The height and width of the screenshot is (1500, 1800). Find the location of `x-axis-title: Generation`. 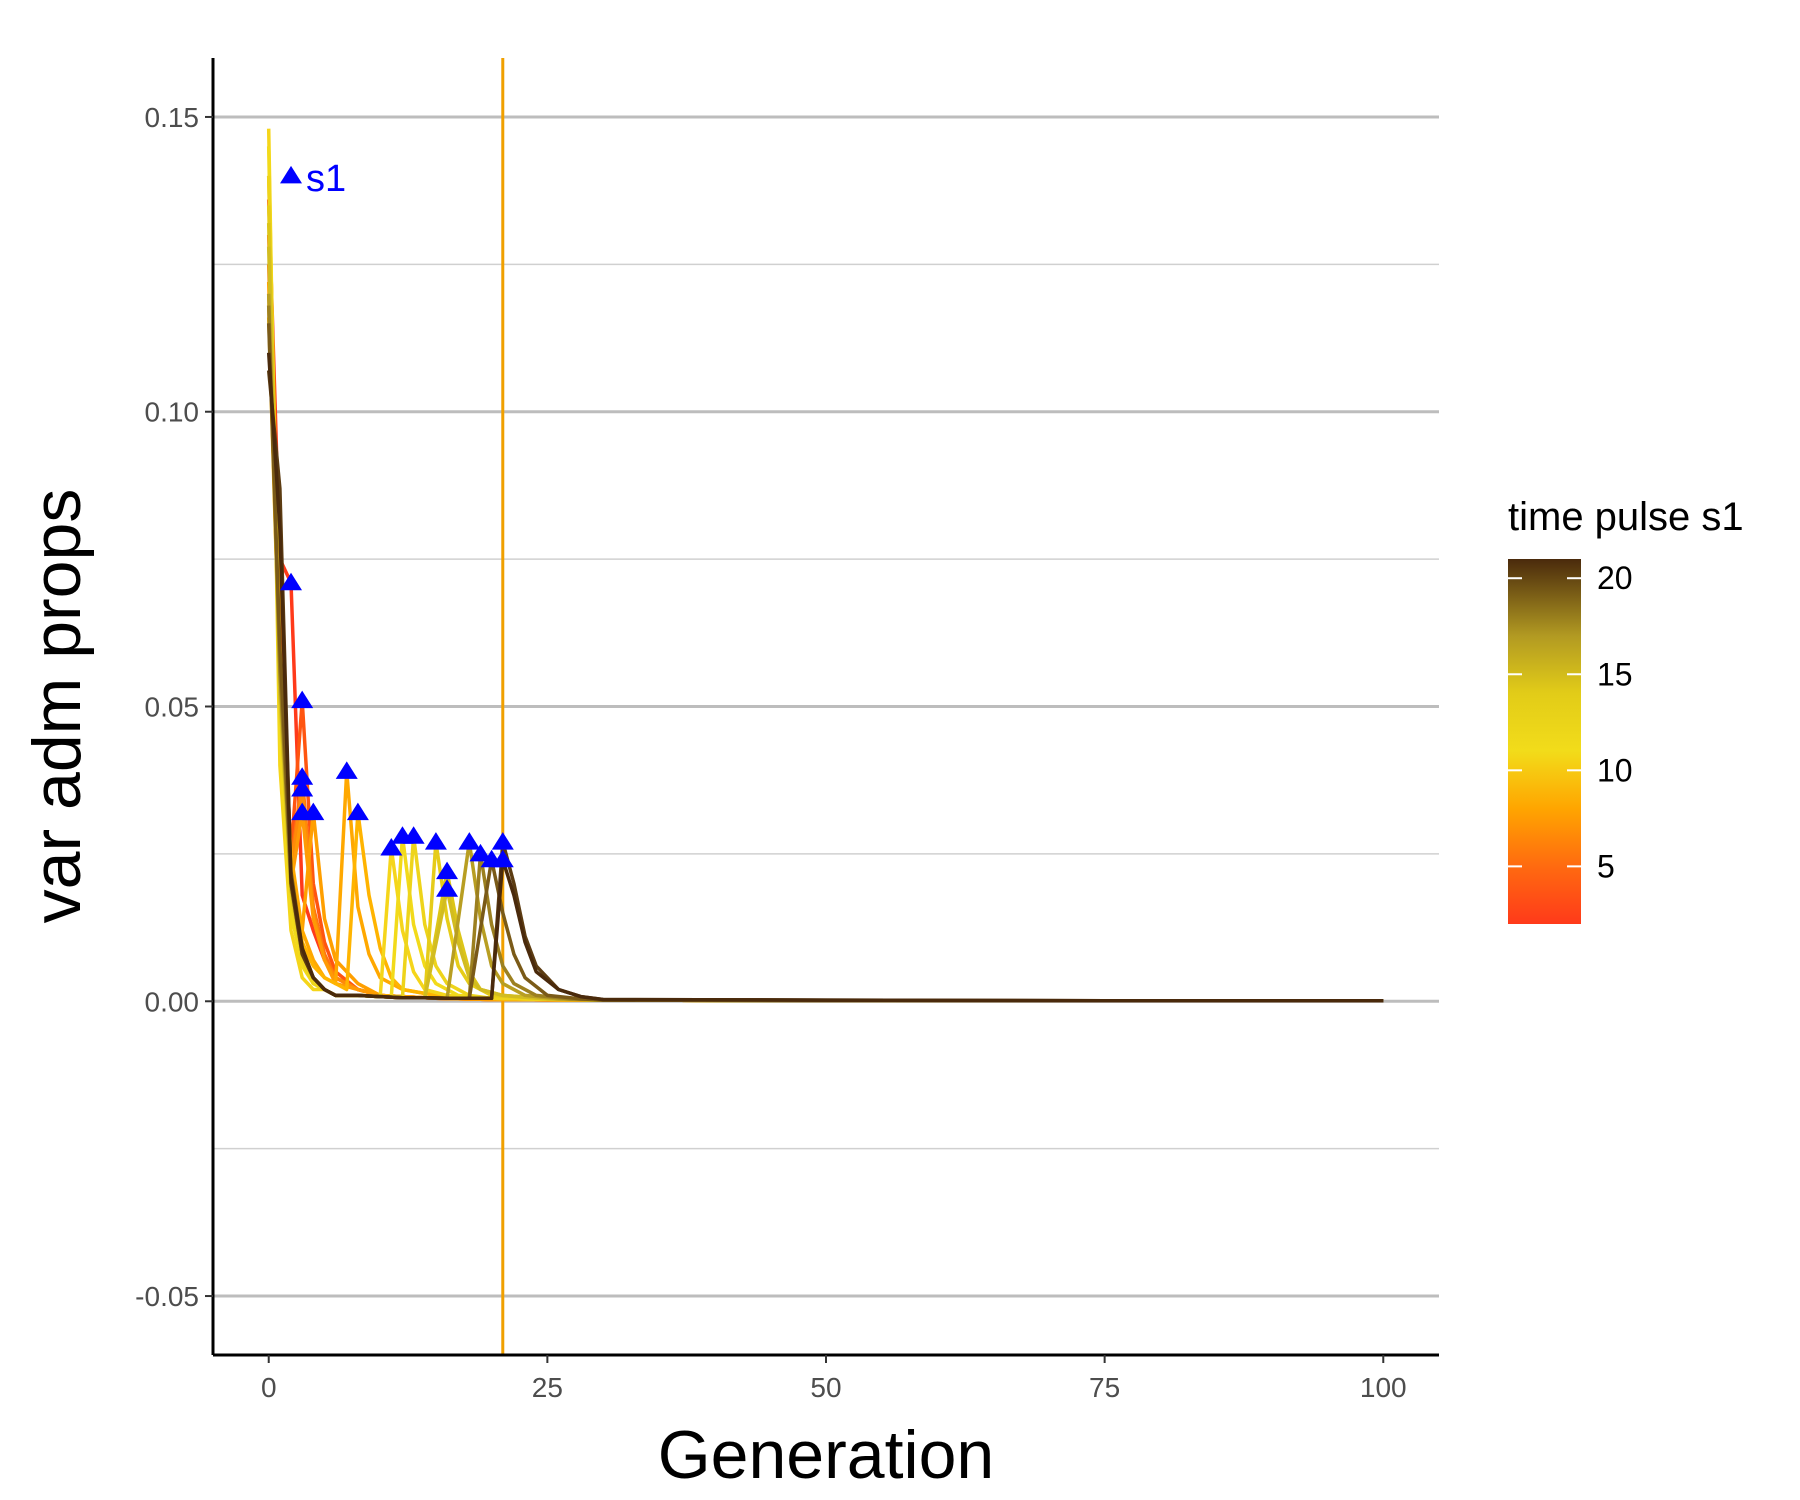

x-axis-title: Generation is located at coordinates (826, 1455).